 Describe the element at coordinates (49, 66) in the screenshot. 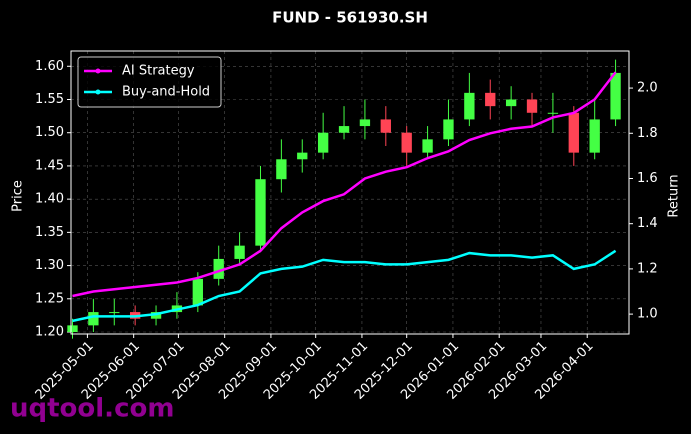

I see `y-tick-label: 1.60` at that location.